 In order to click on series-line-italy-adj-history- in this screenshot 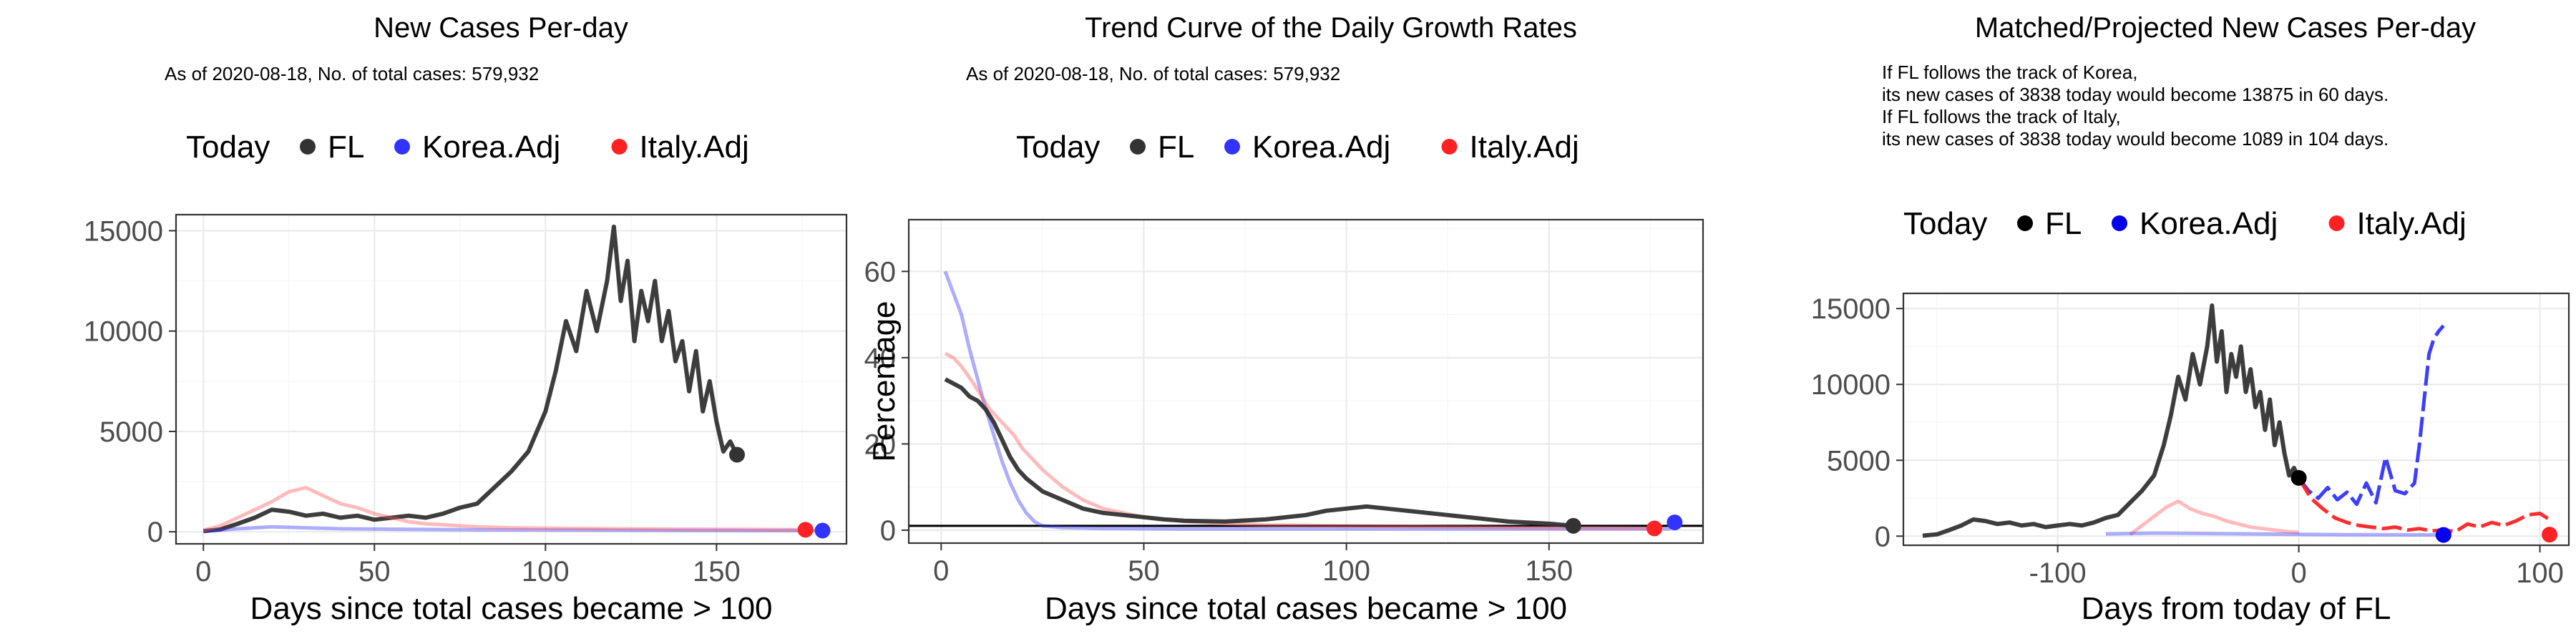, I will do `click(2214, 518)`.